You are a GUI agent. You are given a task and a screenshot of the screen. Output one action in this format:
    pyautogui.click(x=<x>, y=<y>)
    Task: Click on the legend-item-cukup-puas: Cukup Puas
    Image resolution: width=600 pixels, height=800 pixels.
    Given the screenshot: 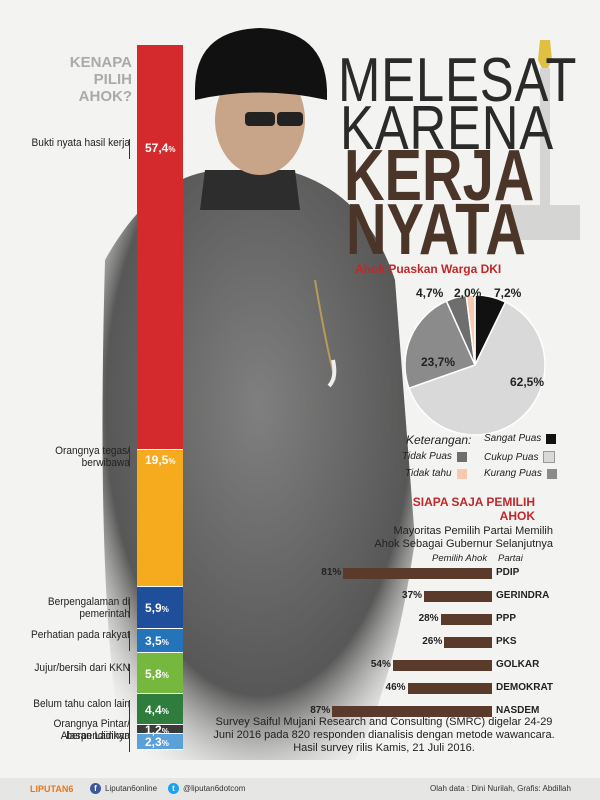 What is the action you would take?
    pyautogui.click(x=520, y=457)
    